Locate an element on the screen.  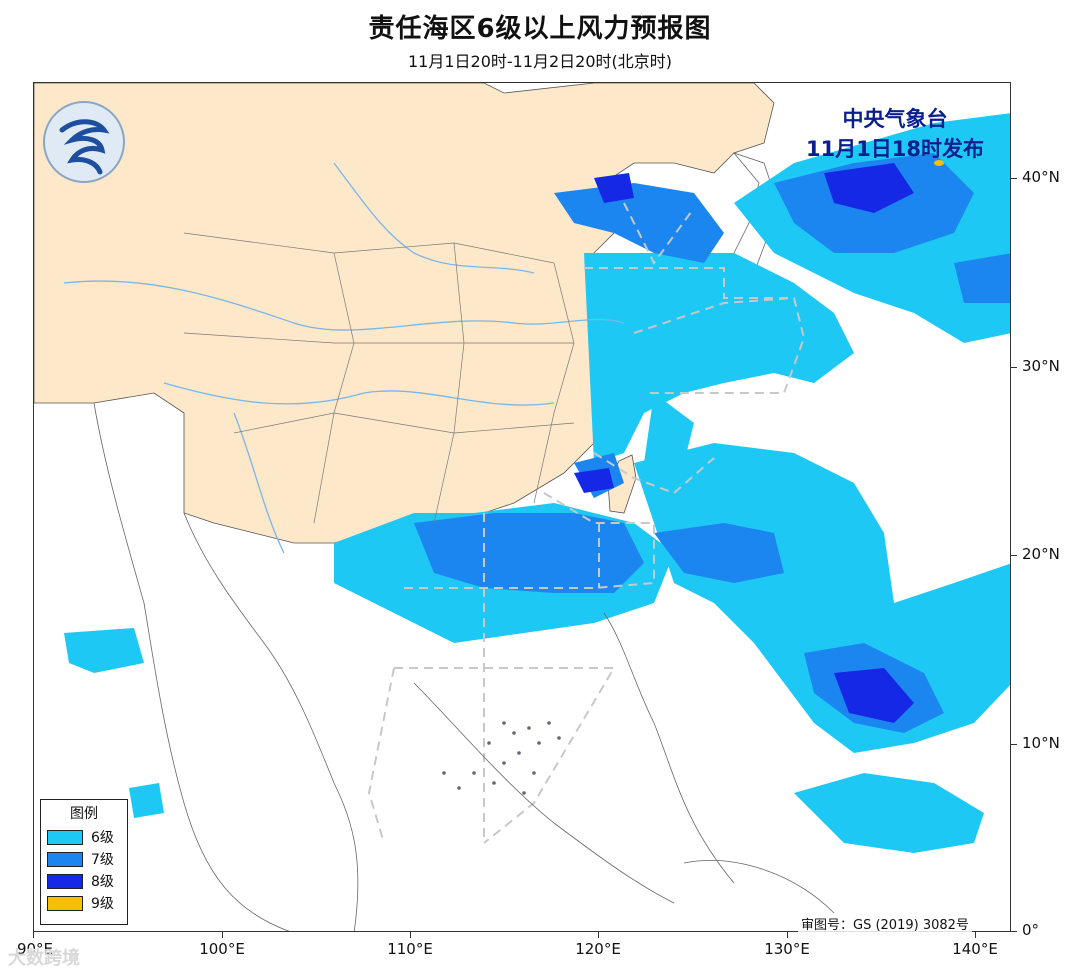
lat-label-0: 0° is located at coordinates (1031, 930).